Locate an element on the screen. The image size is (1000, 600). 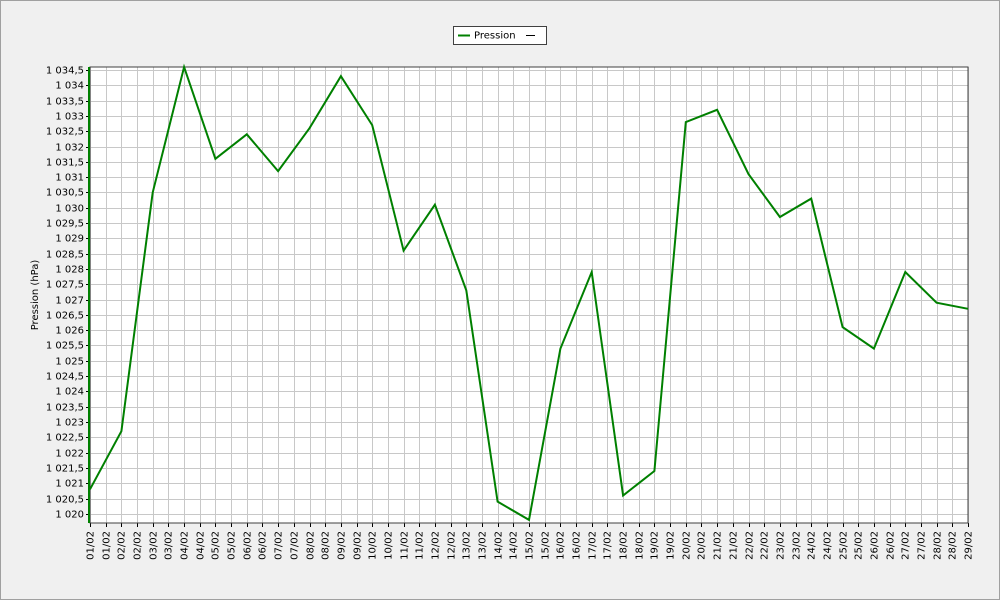
legend-box is located at coordinates (500, 35).